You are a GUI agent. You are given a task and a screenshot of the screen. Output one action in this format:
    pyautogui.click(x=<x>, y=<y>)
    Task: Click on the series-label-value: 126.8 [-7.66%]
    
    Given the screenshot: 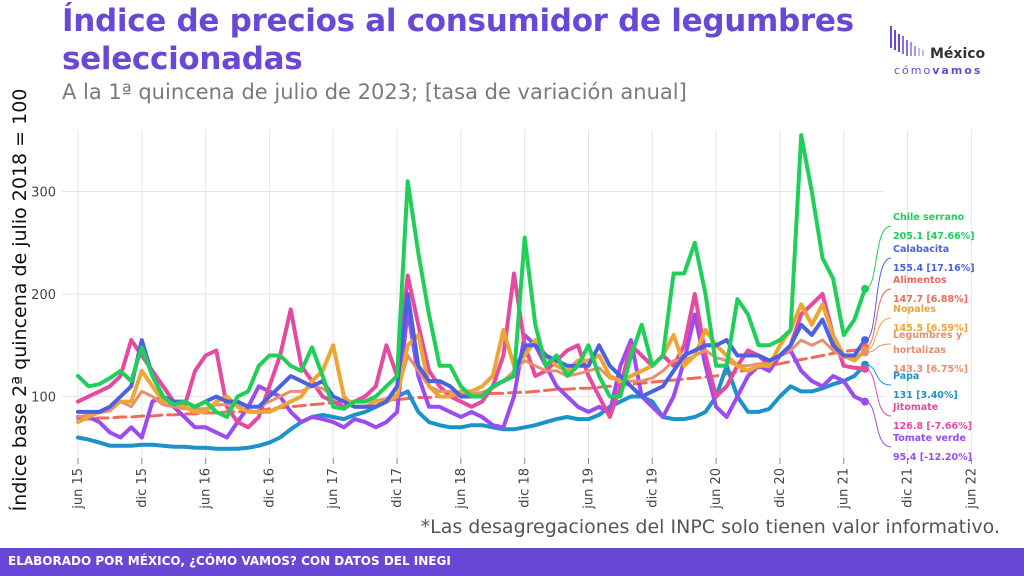 What is the action you would take?
    pyautogui.click(x=932, y=426)
    